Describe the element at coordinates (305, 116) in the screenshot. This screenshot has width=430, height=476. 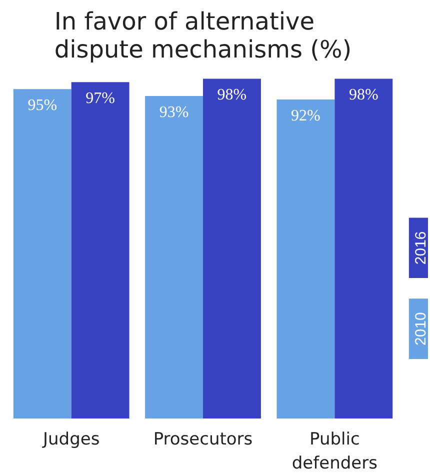
I see `data-label: 92%` at that location.